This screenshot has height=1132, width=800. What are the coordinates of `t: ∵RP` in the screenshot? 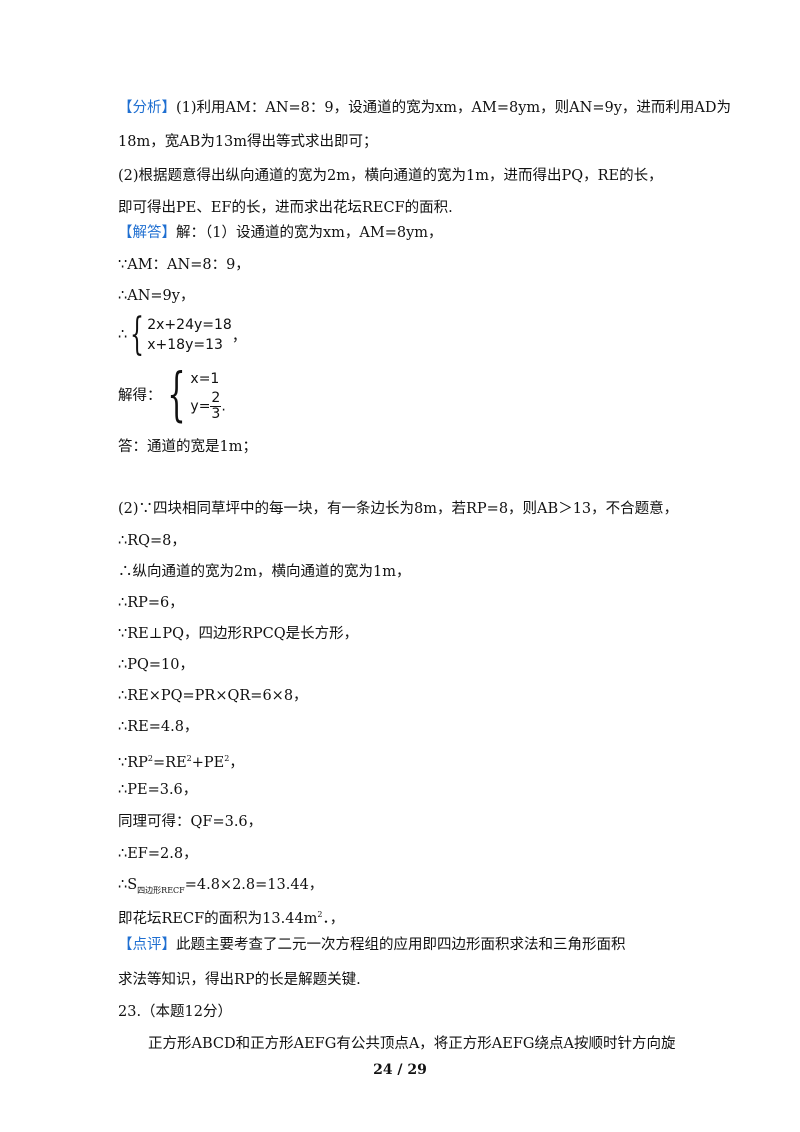 It's located at (133, 762).